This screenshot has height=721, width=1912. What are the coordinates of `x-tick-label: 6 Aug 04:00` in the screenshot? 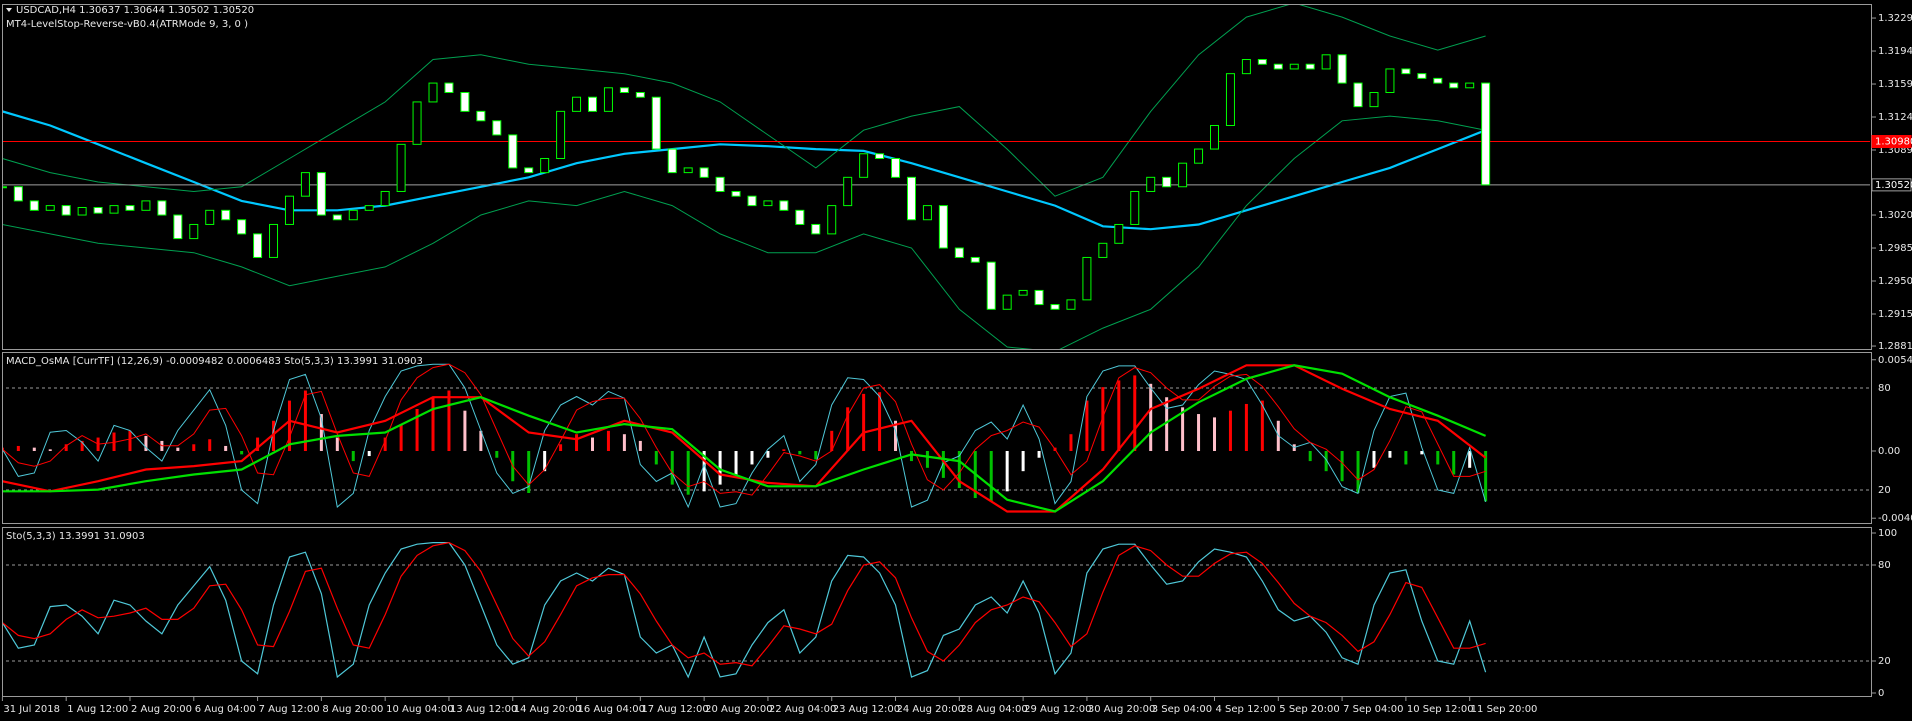 It's located at (225, 709).